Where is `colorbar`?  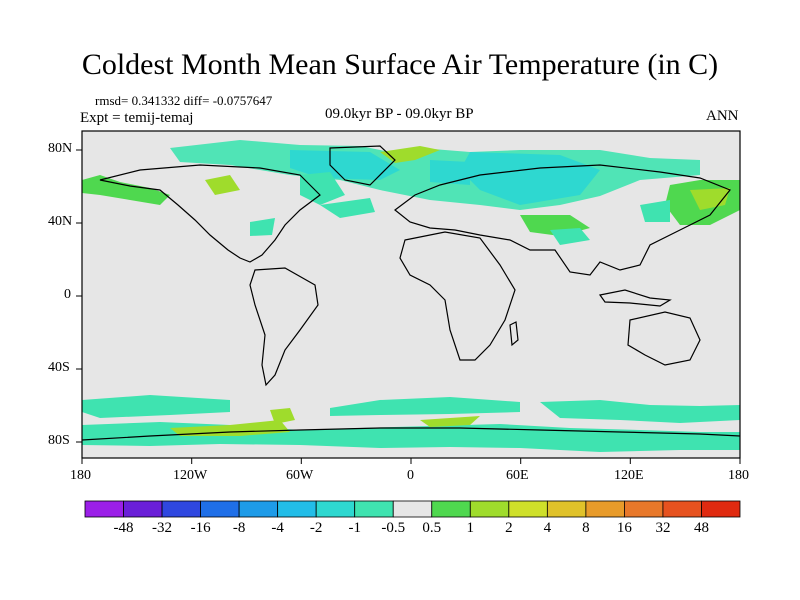
colorbar is located at coordinates (412, 509).